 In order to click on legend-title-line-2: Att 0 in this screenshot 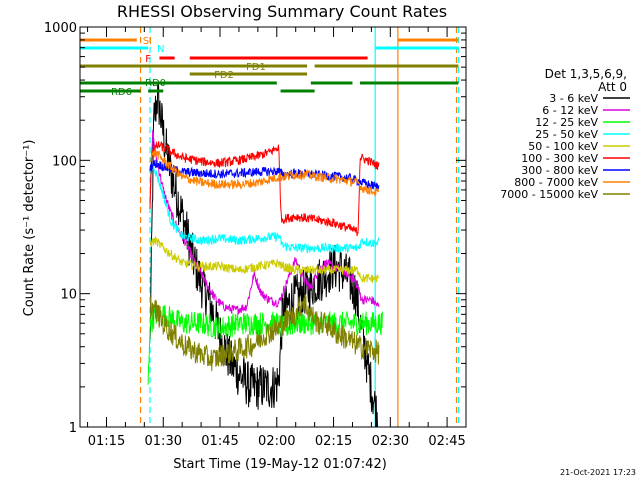, I will do `click(612, 87)`.